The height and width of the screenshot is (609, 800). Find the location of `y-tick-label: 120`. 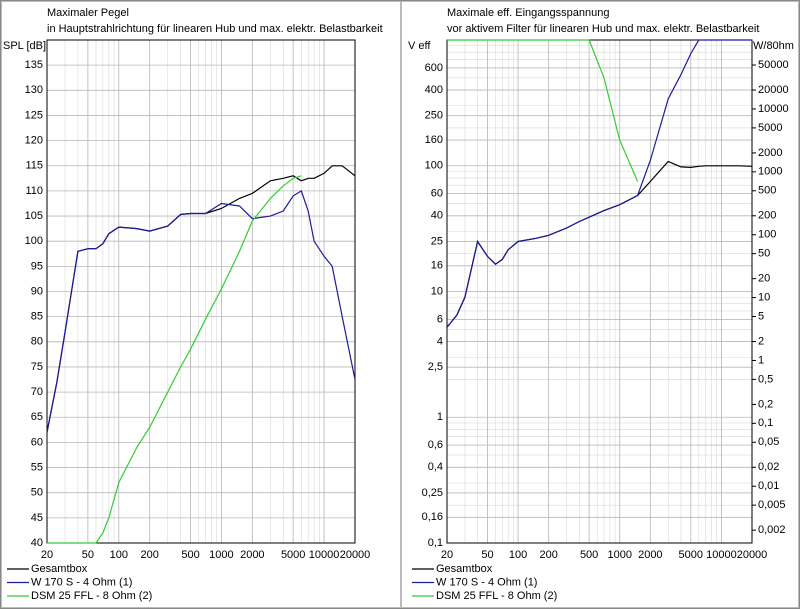

y-tick-label: 120 is located at coordinates (34, 141).